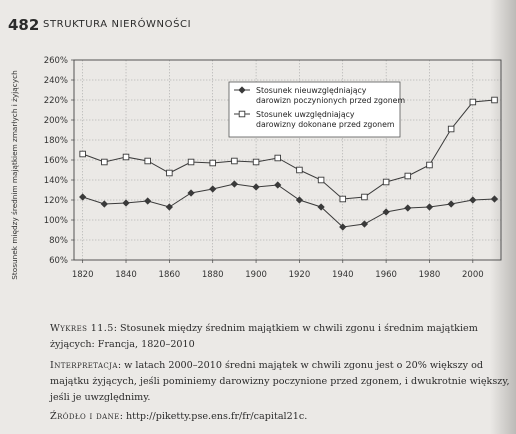  I want to click on y-tick-label: 160%, so click(56, 161).